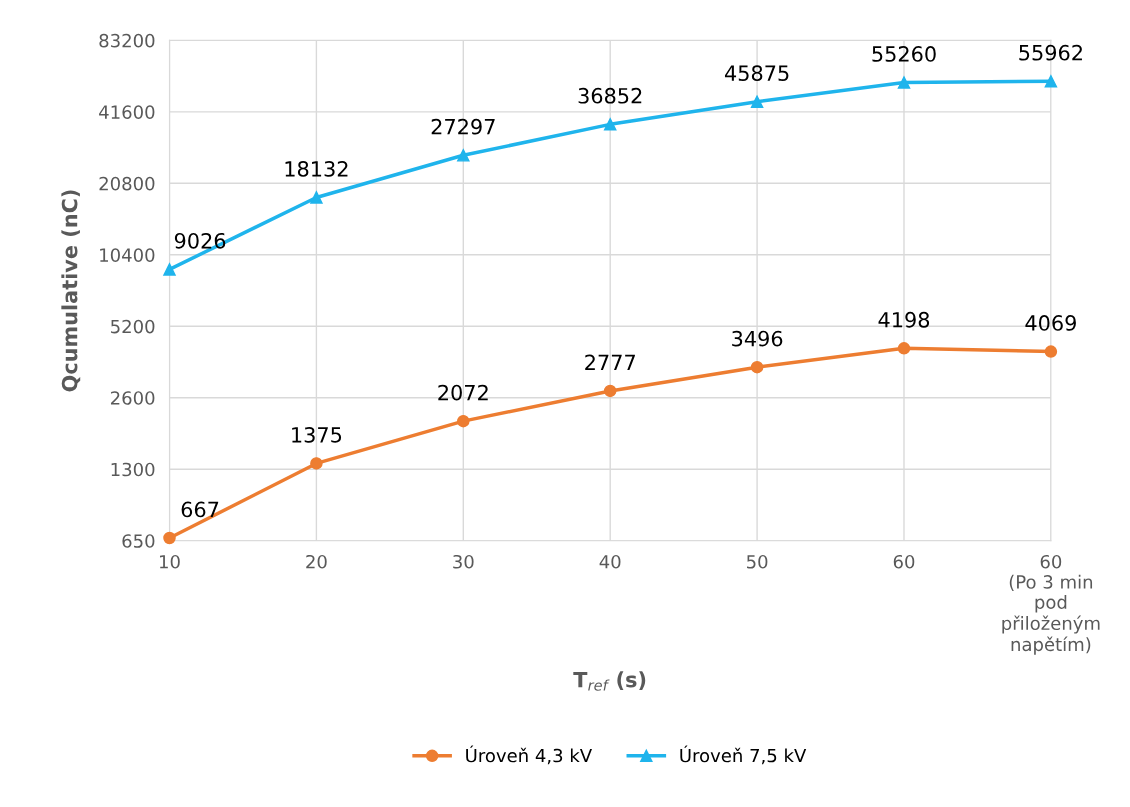 The height and width of the screenshot is (807, 1130). What do you see at coordinates (756, 73) in the screenshot?
I see `data-label: 45875` at bounding box center [756, 73].